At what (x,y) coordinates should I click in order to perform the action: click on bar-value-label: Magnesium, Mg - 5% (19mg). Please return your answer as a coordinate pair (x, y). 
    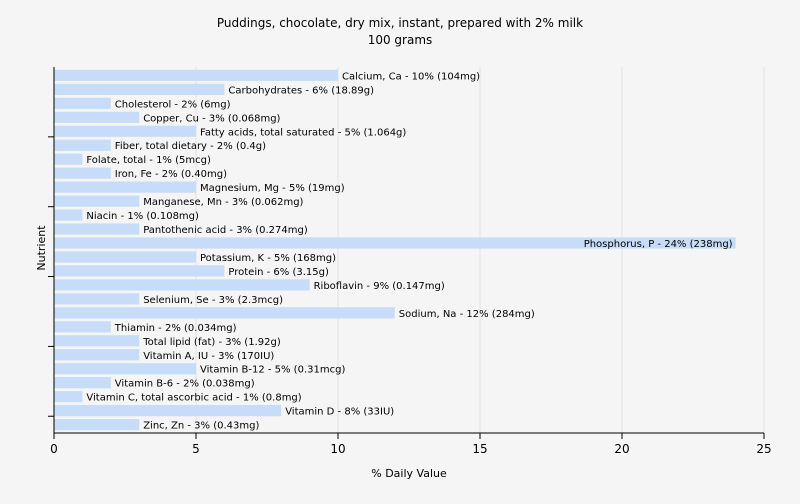
    Looking at the image, I should click on (272, 188).